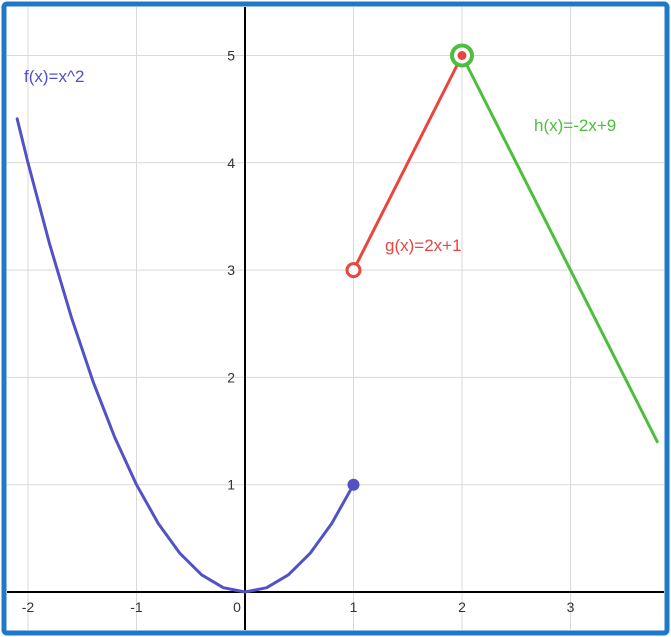 Image resolution: width=671 pixels, height=637 pixels. Describe the element at coordinates (136, 607) in the screenshot. I see `x-tick-label: -1` at that location.